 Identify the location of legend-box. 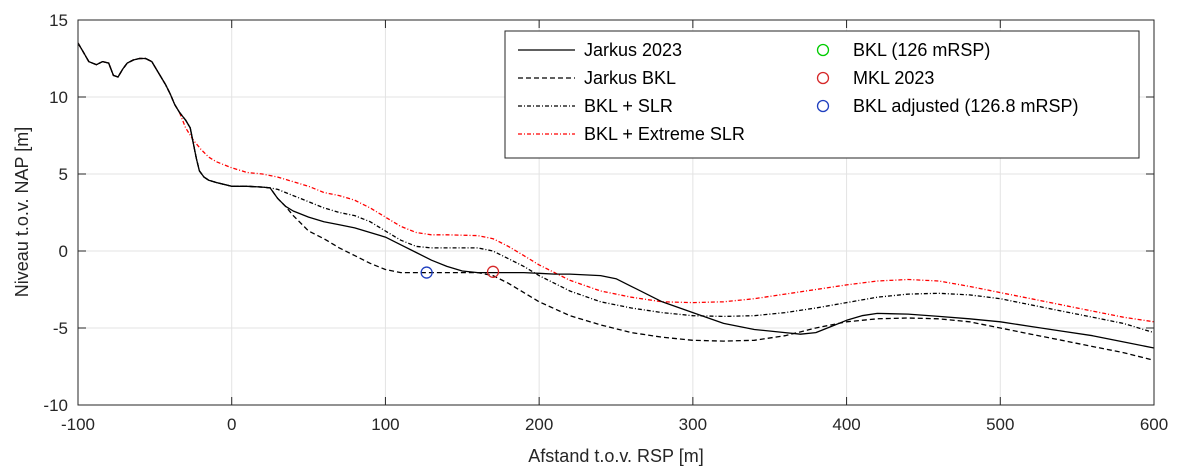
(822, 94).